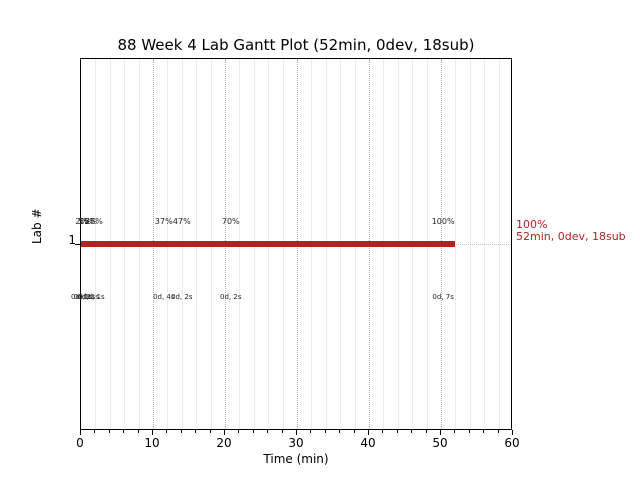 The width and height of the screenshot is (640, 480). I want to click on x-tick-label: 60, so click(512, 443).